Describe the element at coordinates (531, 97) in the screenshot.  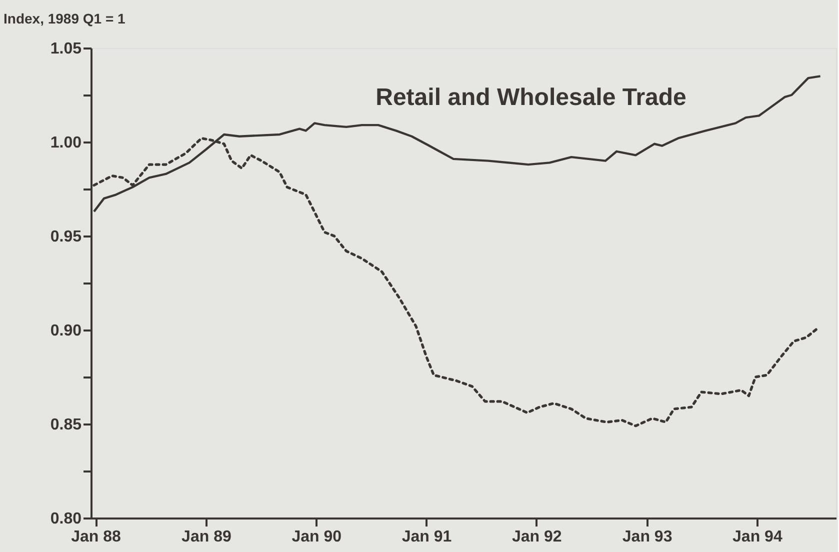
I see `text: Retail and Wholesale Trade` at that location.